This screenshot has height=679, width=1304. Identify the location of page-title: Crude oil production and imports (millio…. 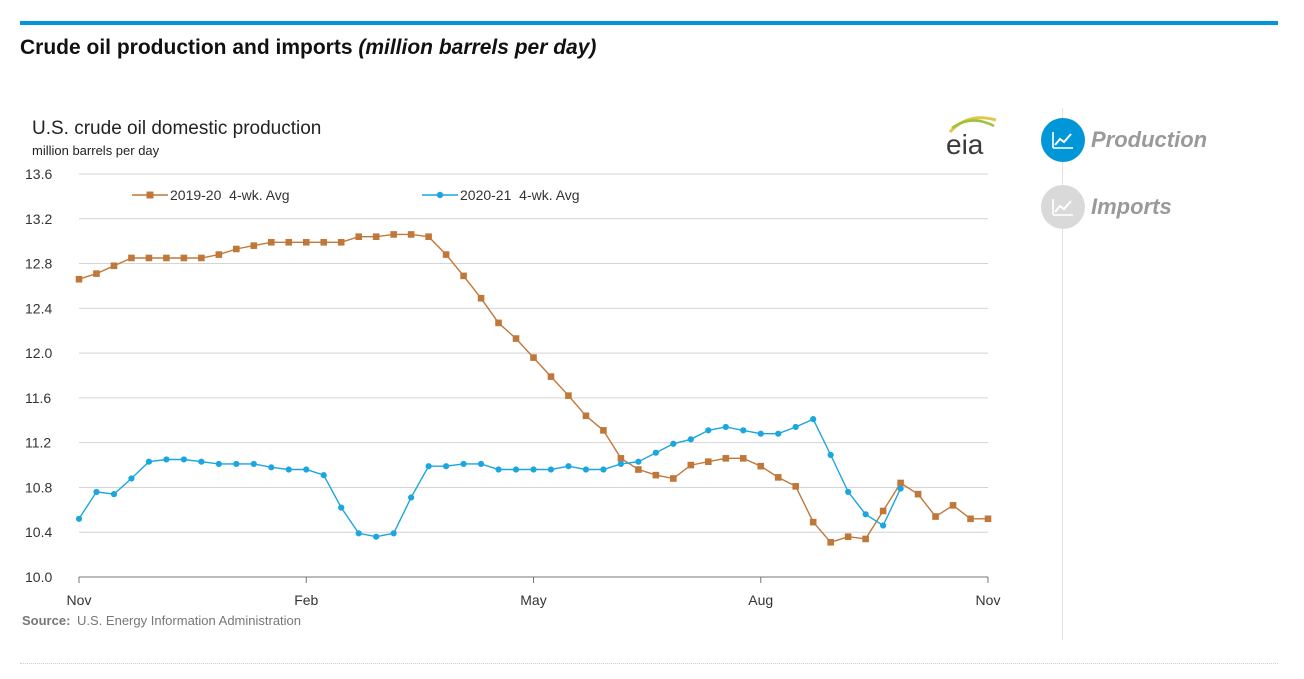
(308, 48).